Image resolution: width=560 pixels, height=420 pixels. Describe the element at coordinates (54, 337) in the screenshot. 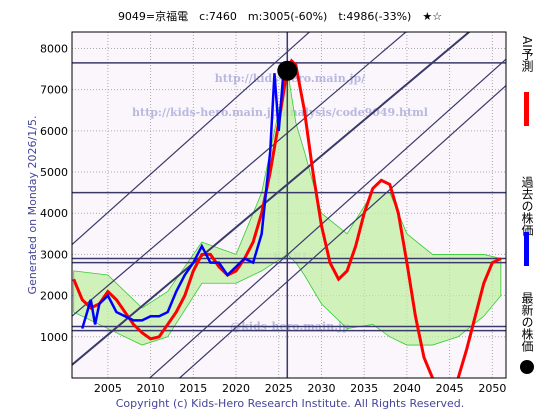

I see `y-tick-label: 1000` at that location.